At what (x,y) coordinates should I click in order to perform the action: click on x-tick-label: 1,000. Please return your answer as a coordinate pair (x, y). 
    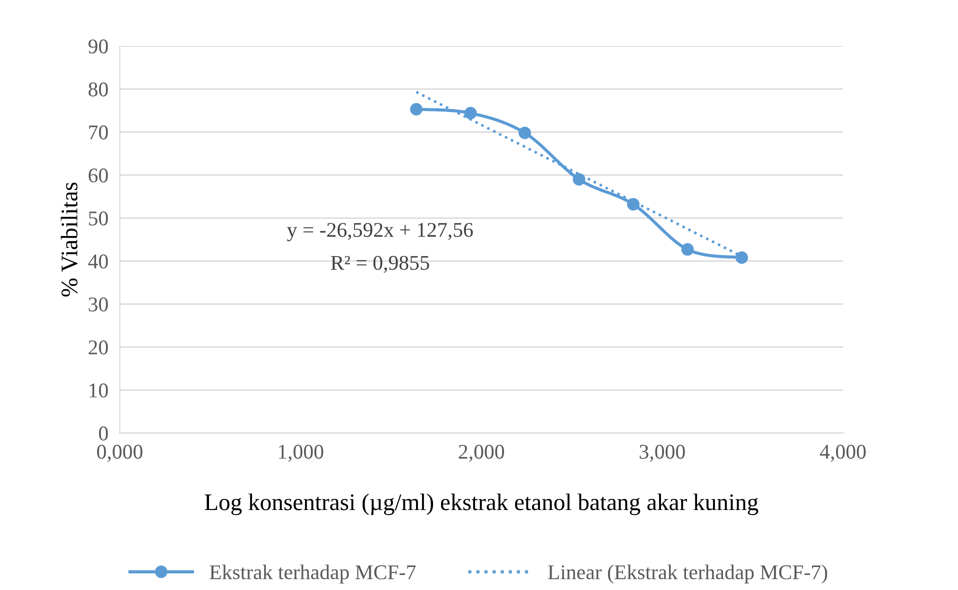
    Looking at the image, I should click on (301, 453).